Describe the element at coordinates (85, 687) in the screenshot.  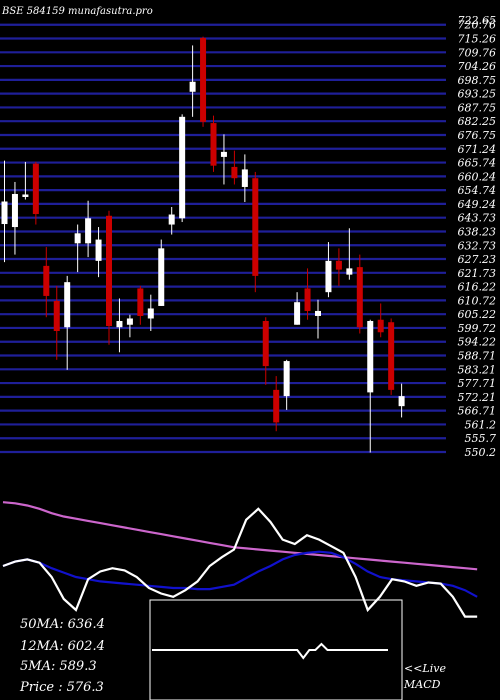
I see `stat-value: 576.3` at that location.